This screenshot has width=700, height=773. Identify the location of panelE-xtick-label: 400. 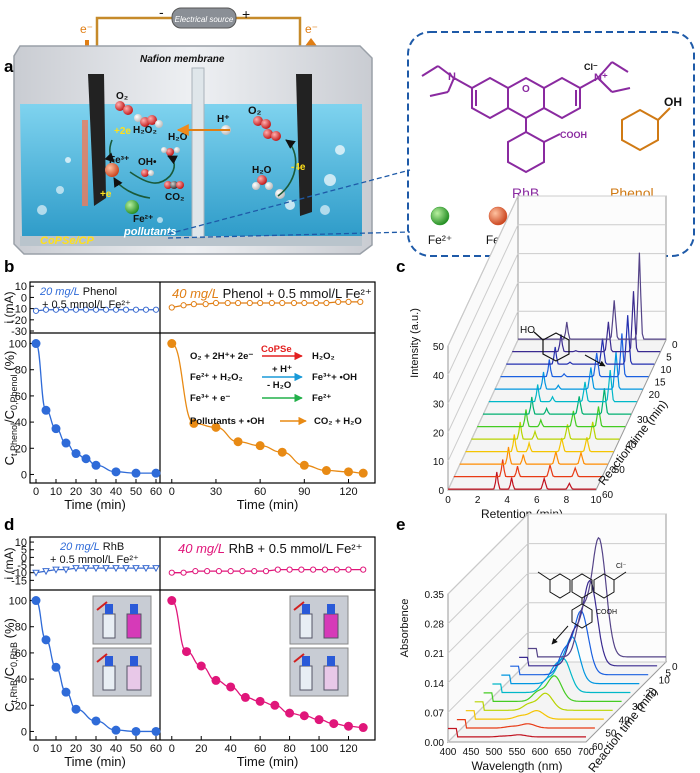
(448, 752).